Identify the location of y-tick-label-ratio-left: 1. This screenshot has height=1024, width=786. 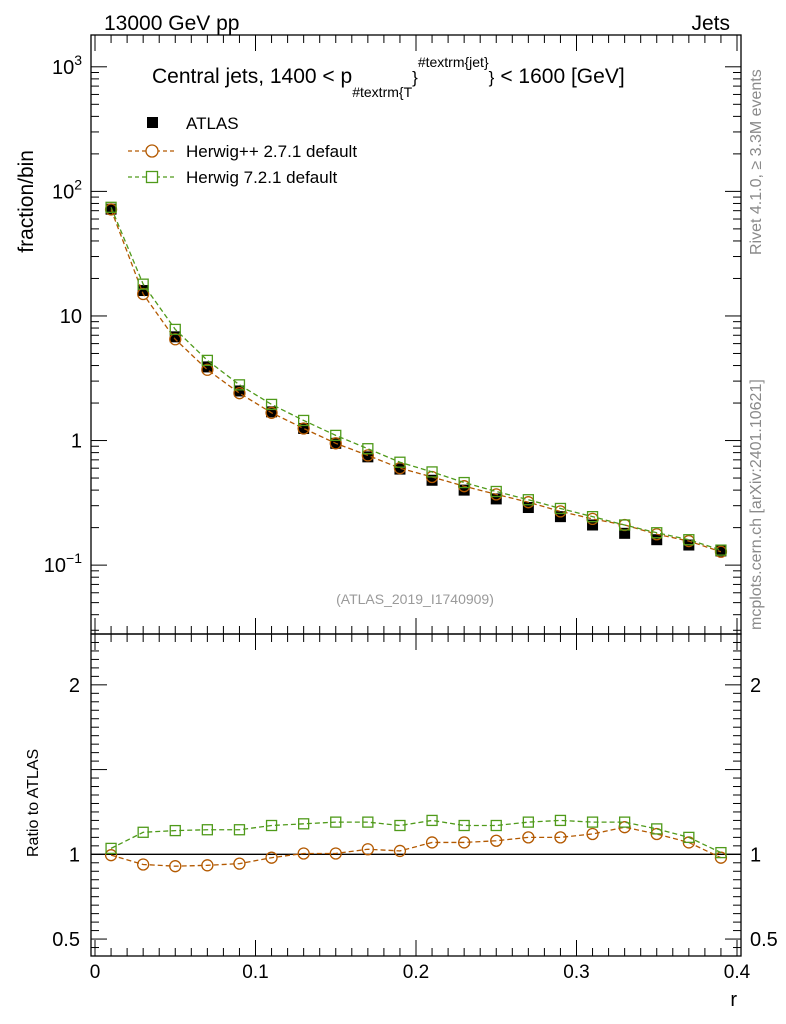
(74, 855).